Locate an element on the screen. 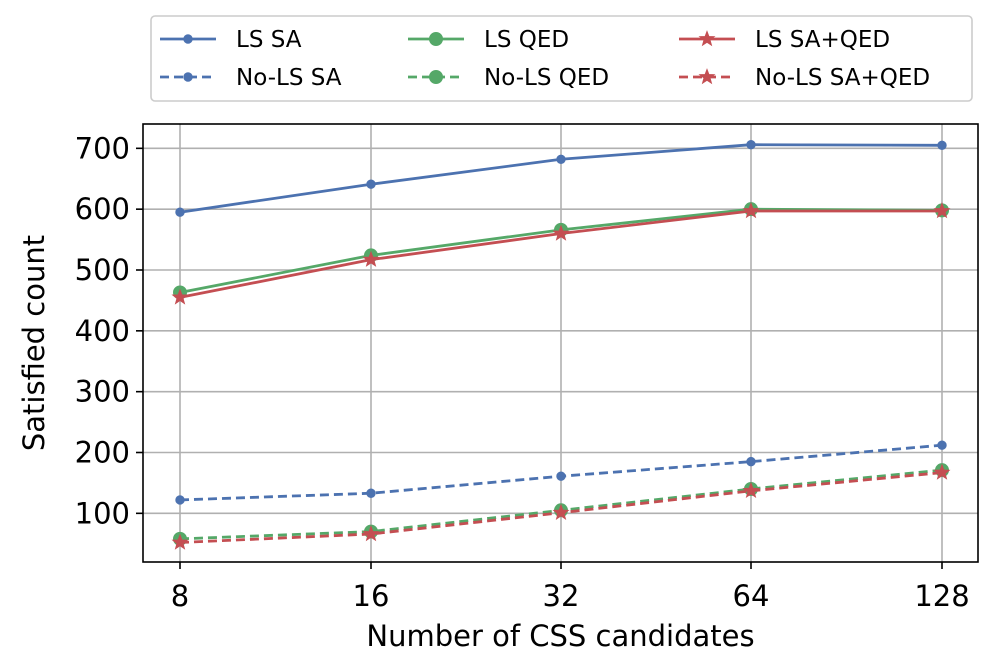  x-tick-label: 128 is located at coordinates (941, 596).